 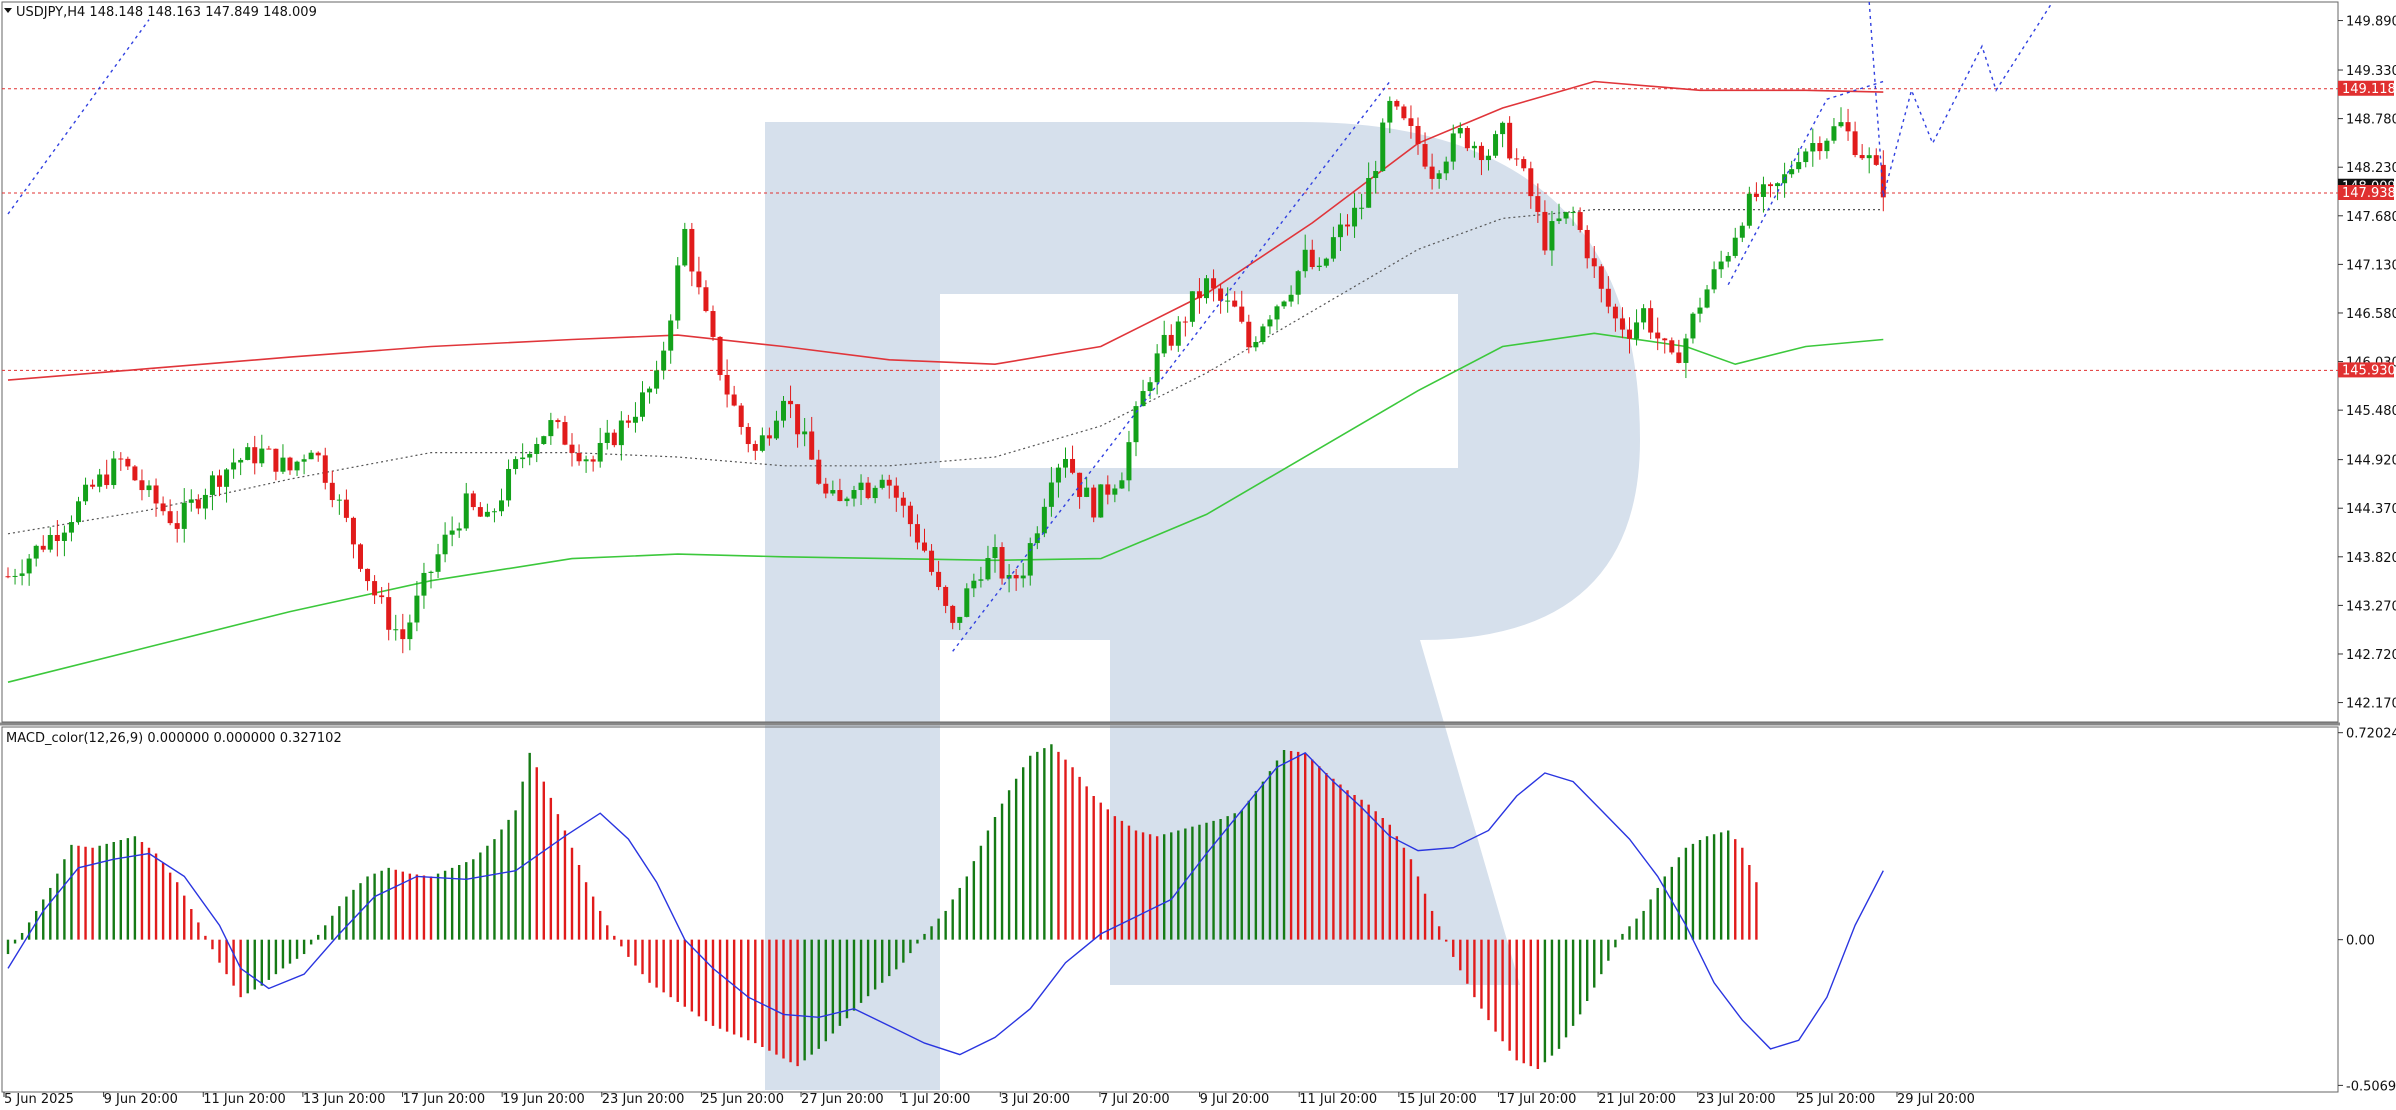 I want to click on chevron-down-icon, so click(x=8, y=10).